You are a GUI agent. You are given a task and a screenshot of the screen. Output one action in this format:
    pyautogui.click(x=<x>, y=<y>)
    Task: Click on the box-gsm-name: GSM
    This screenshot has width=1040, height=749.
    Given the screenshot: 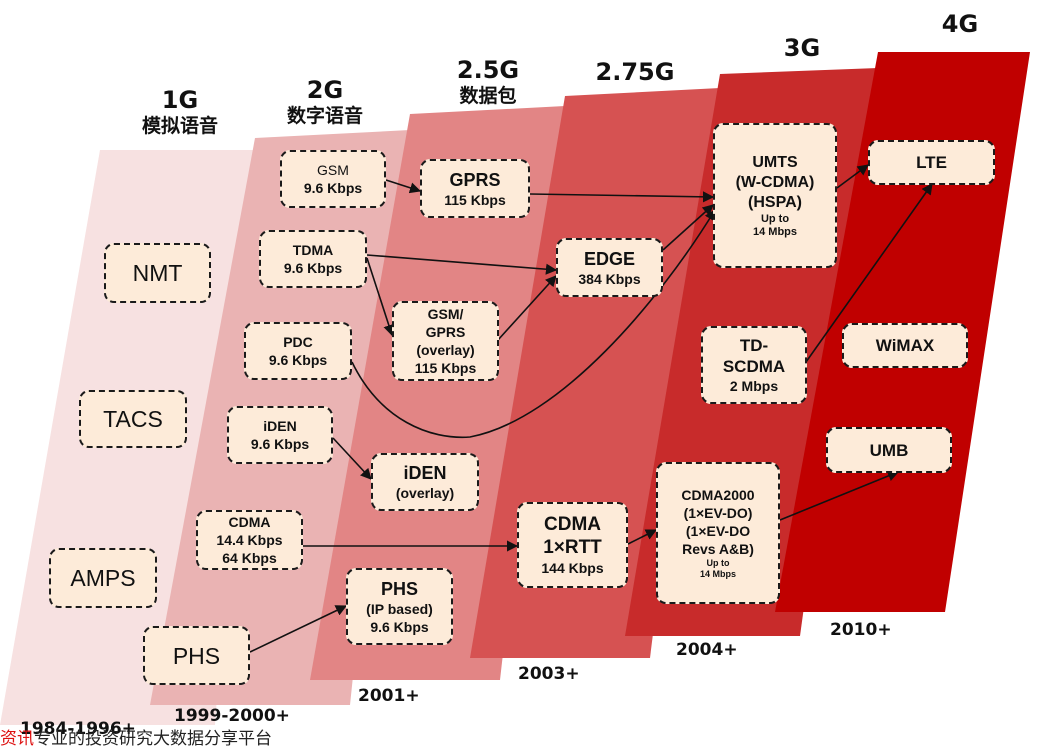 What is the action you would take?
    pyautogui.click(x=333, y=170)
    